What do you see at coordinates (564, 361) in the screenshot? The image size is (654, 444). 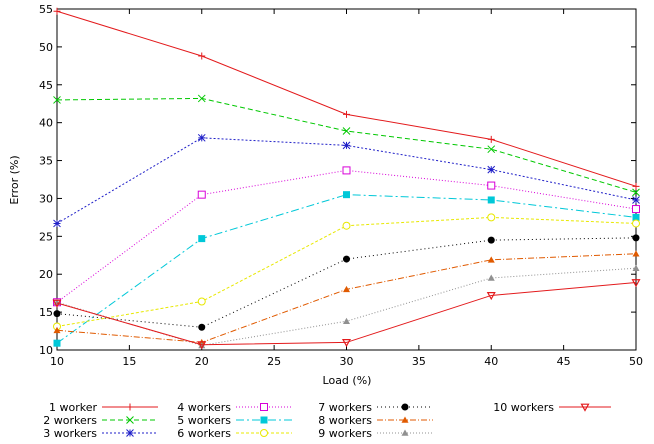 I see `x-tick-label: 45` at bounding box center [564, 361].